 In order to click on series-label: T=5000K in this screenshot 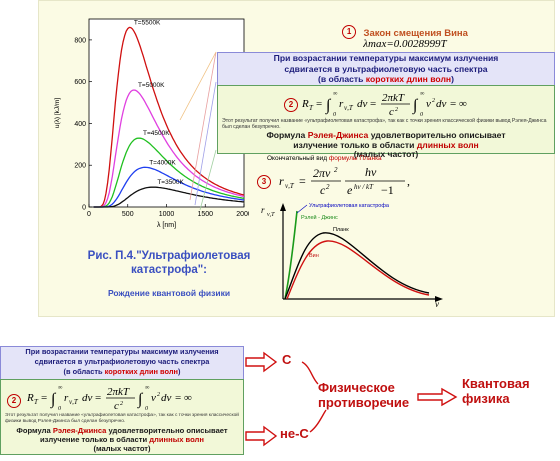, I will do `click(151, 85)`.